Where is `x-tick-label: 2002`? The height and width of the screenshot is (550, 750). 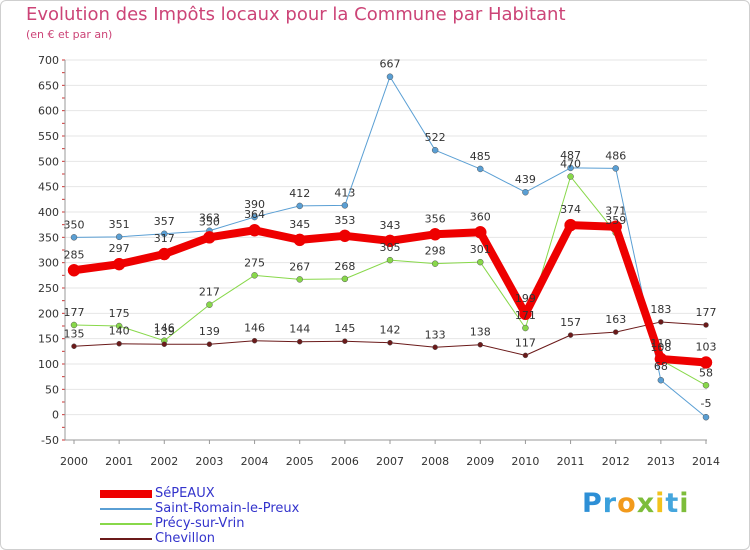
x-tick-label: 2002 is located at coordinates (164, 461).